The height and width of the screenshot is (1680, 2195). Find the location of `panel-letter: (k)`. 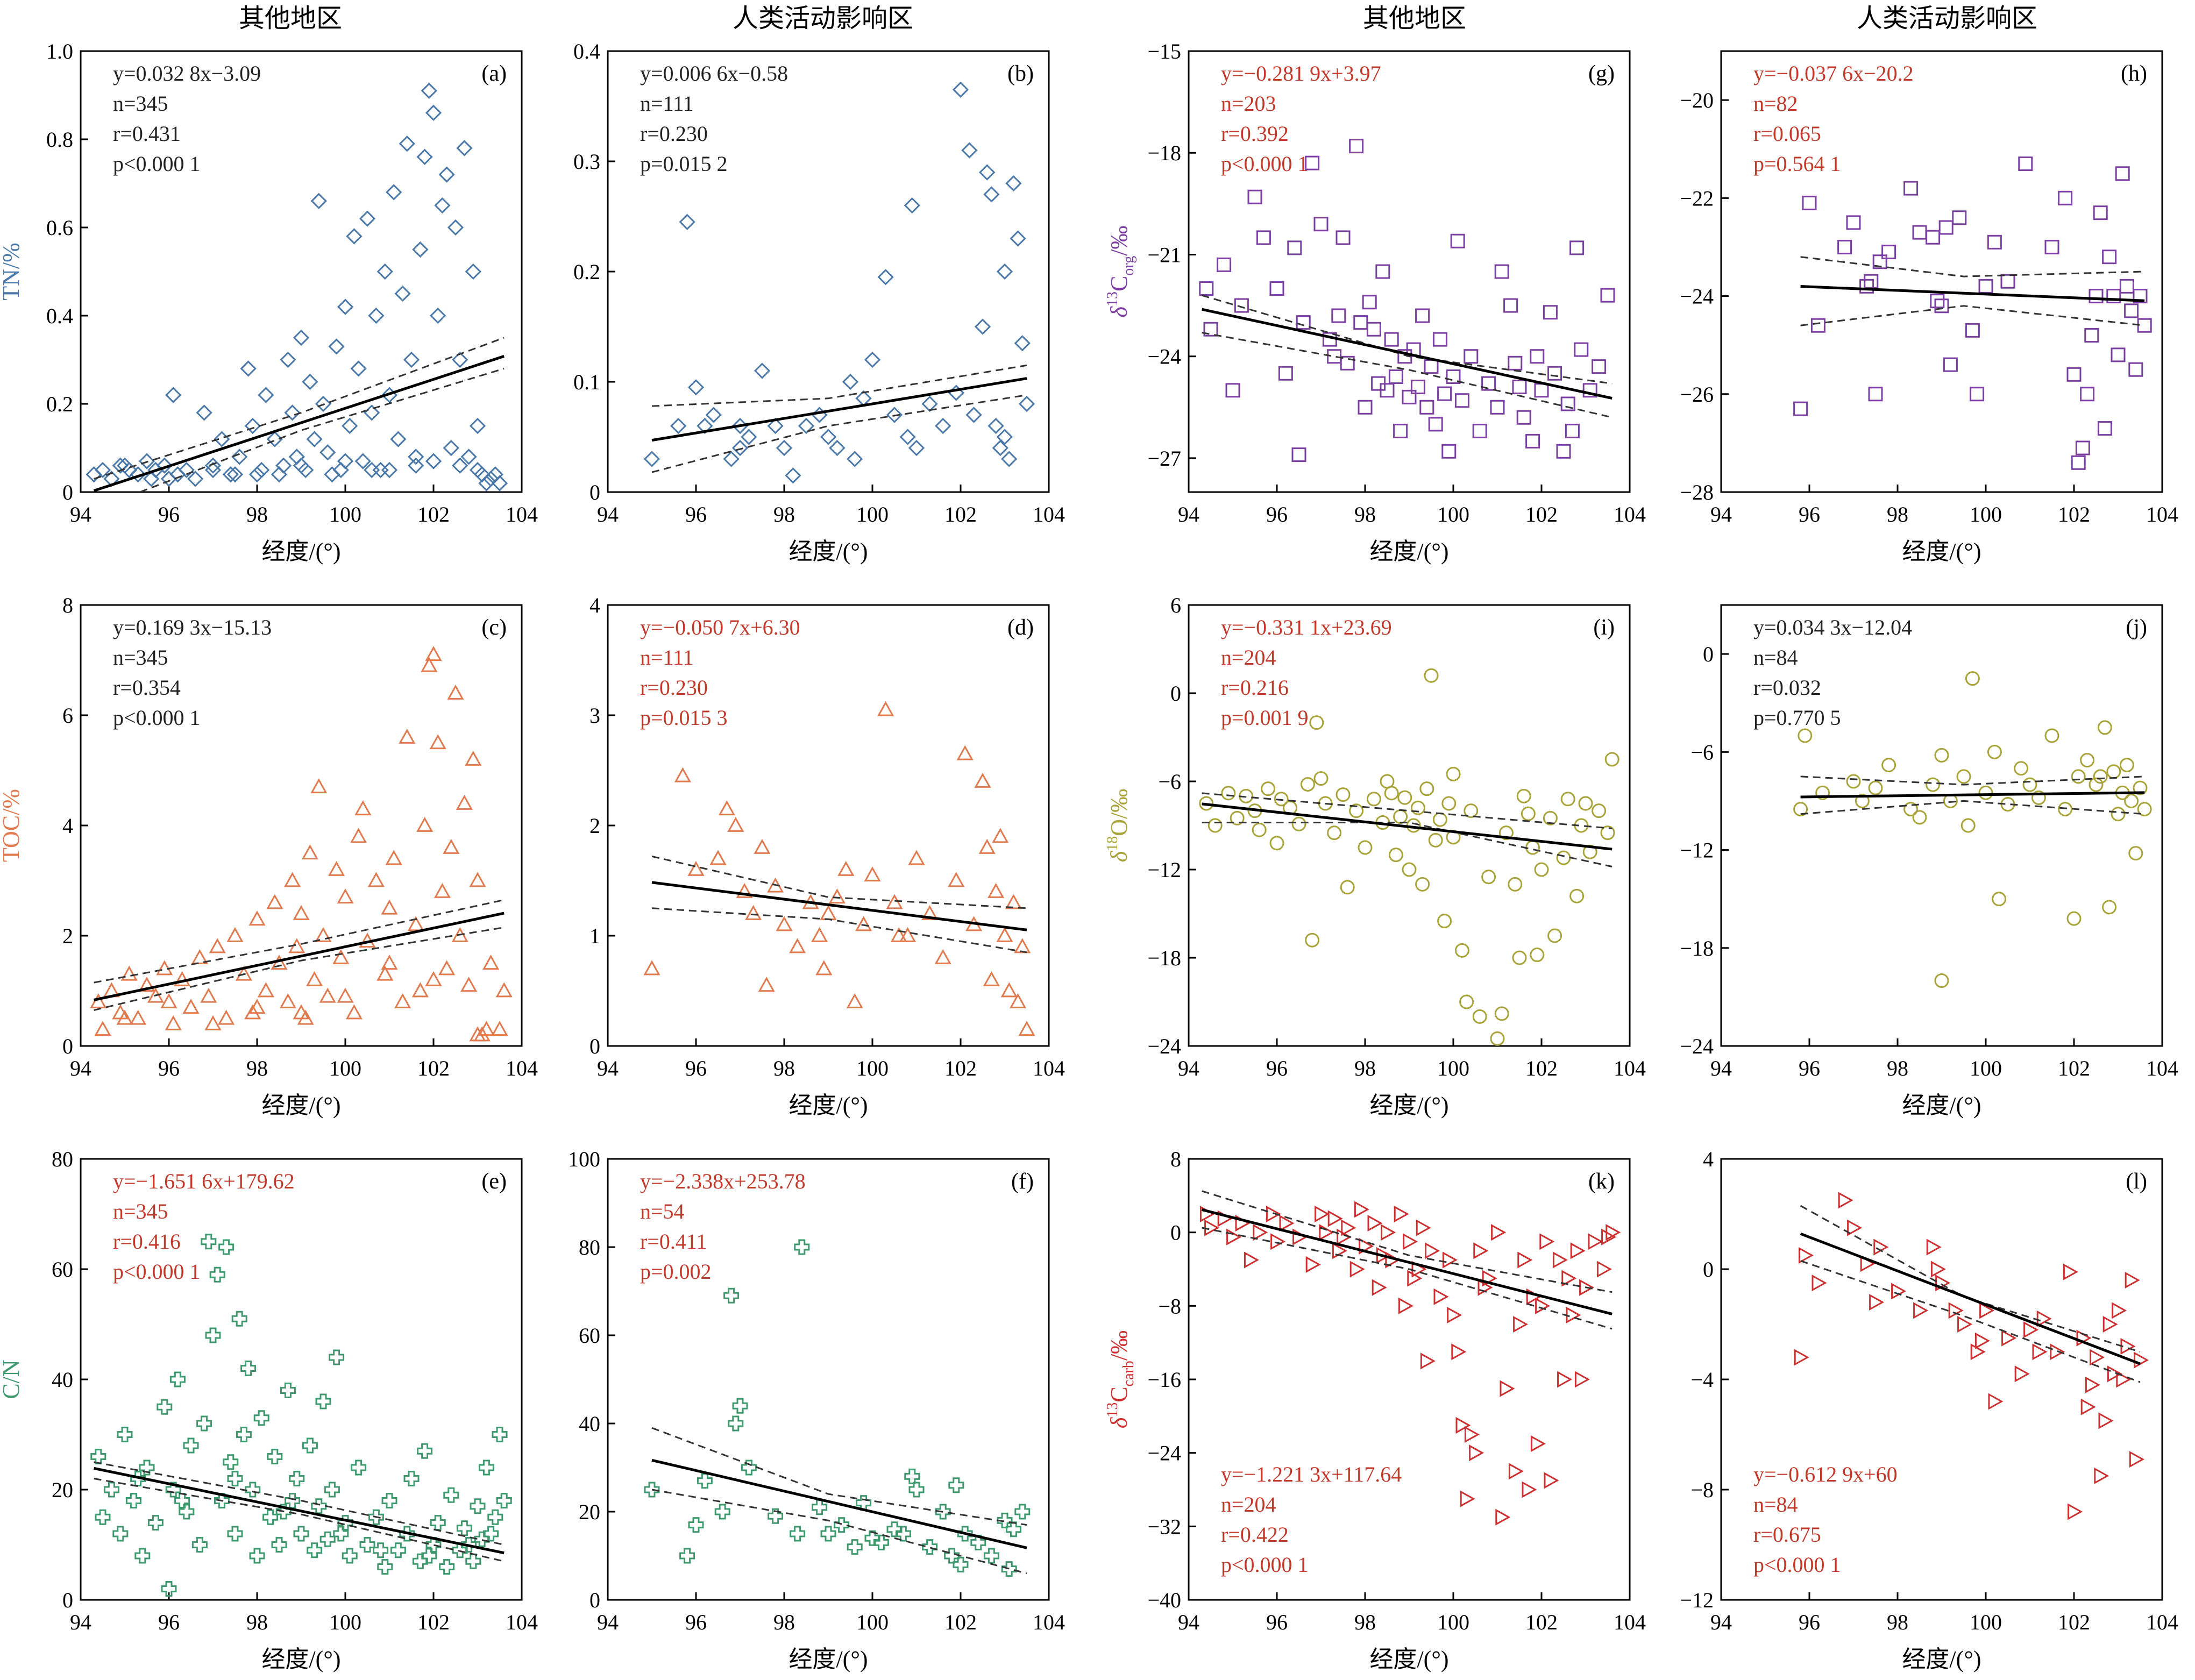

panel-letter: (k) is located at coordinates (1602, 1181).